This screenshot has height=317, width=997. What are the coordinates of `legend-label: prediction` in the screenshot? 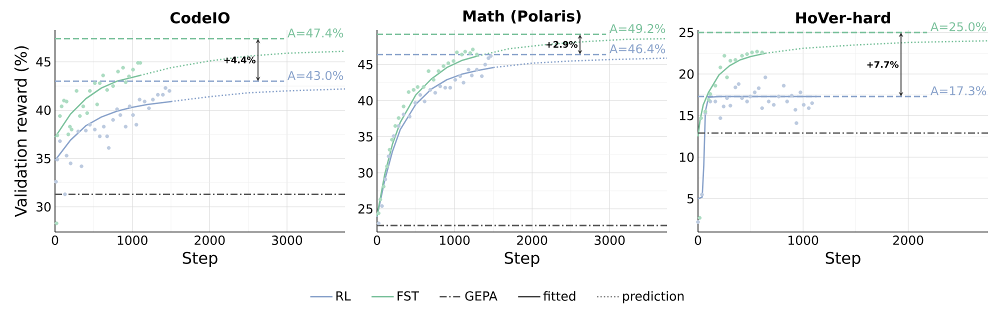 It's located at (653, 297).